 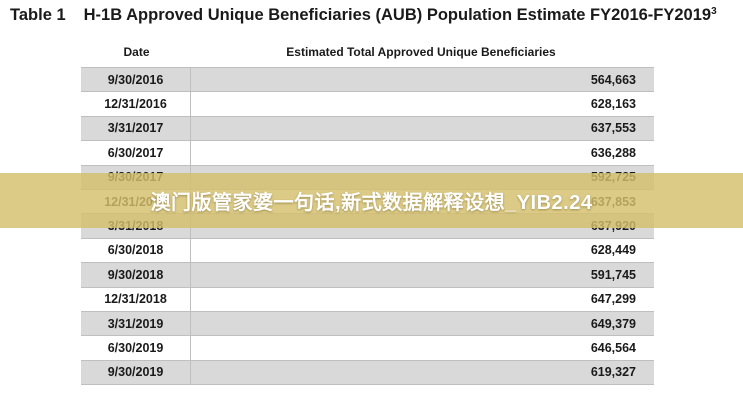 I want to click on estimate-cell: 647,299, so click(x=613, y=299).